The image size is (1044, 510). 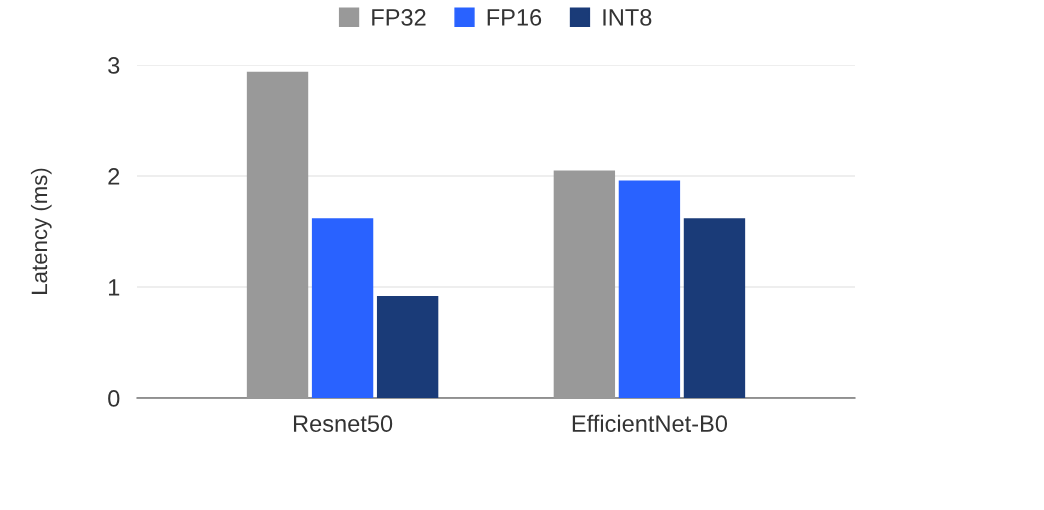 What do you see at coordinates (41, 231) in the screenshot?
I see `y-axis-title: Latency (ms)` at bounding box center [41, 231].